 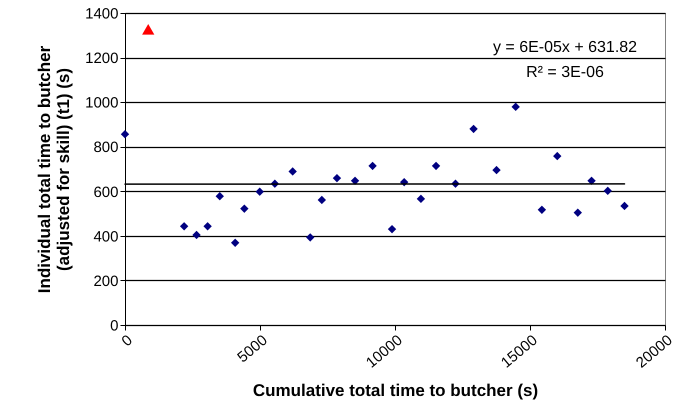 I want to click on y-tick-label: 1000, so click(x=101, y=103).